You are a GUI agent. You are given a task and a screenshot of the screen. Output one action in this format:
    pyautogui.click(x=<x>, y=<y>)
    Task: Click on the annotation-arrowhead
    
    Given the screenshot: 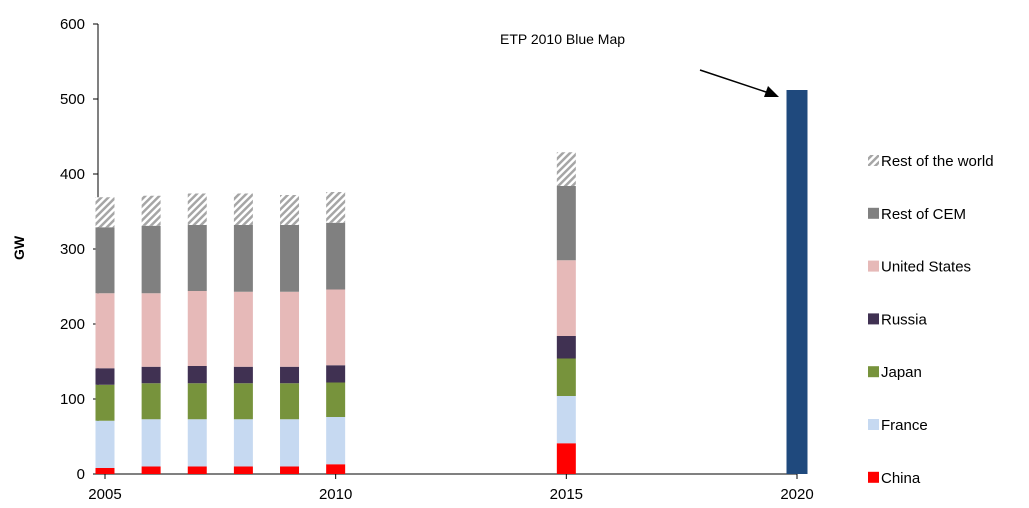 What is the action you would take?
    pyautogui.click(x=771, y=91)
    